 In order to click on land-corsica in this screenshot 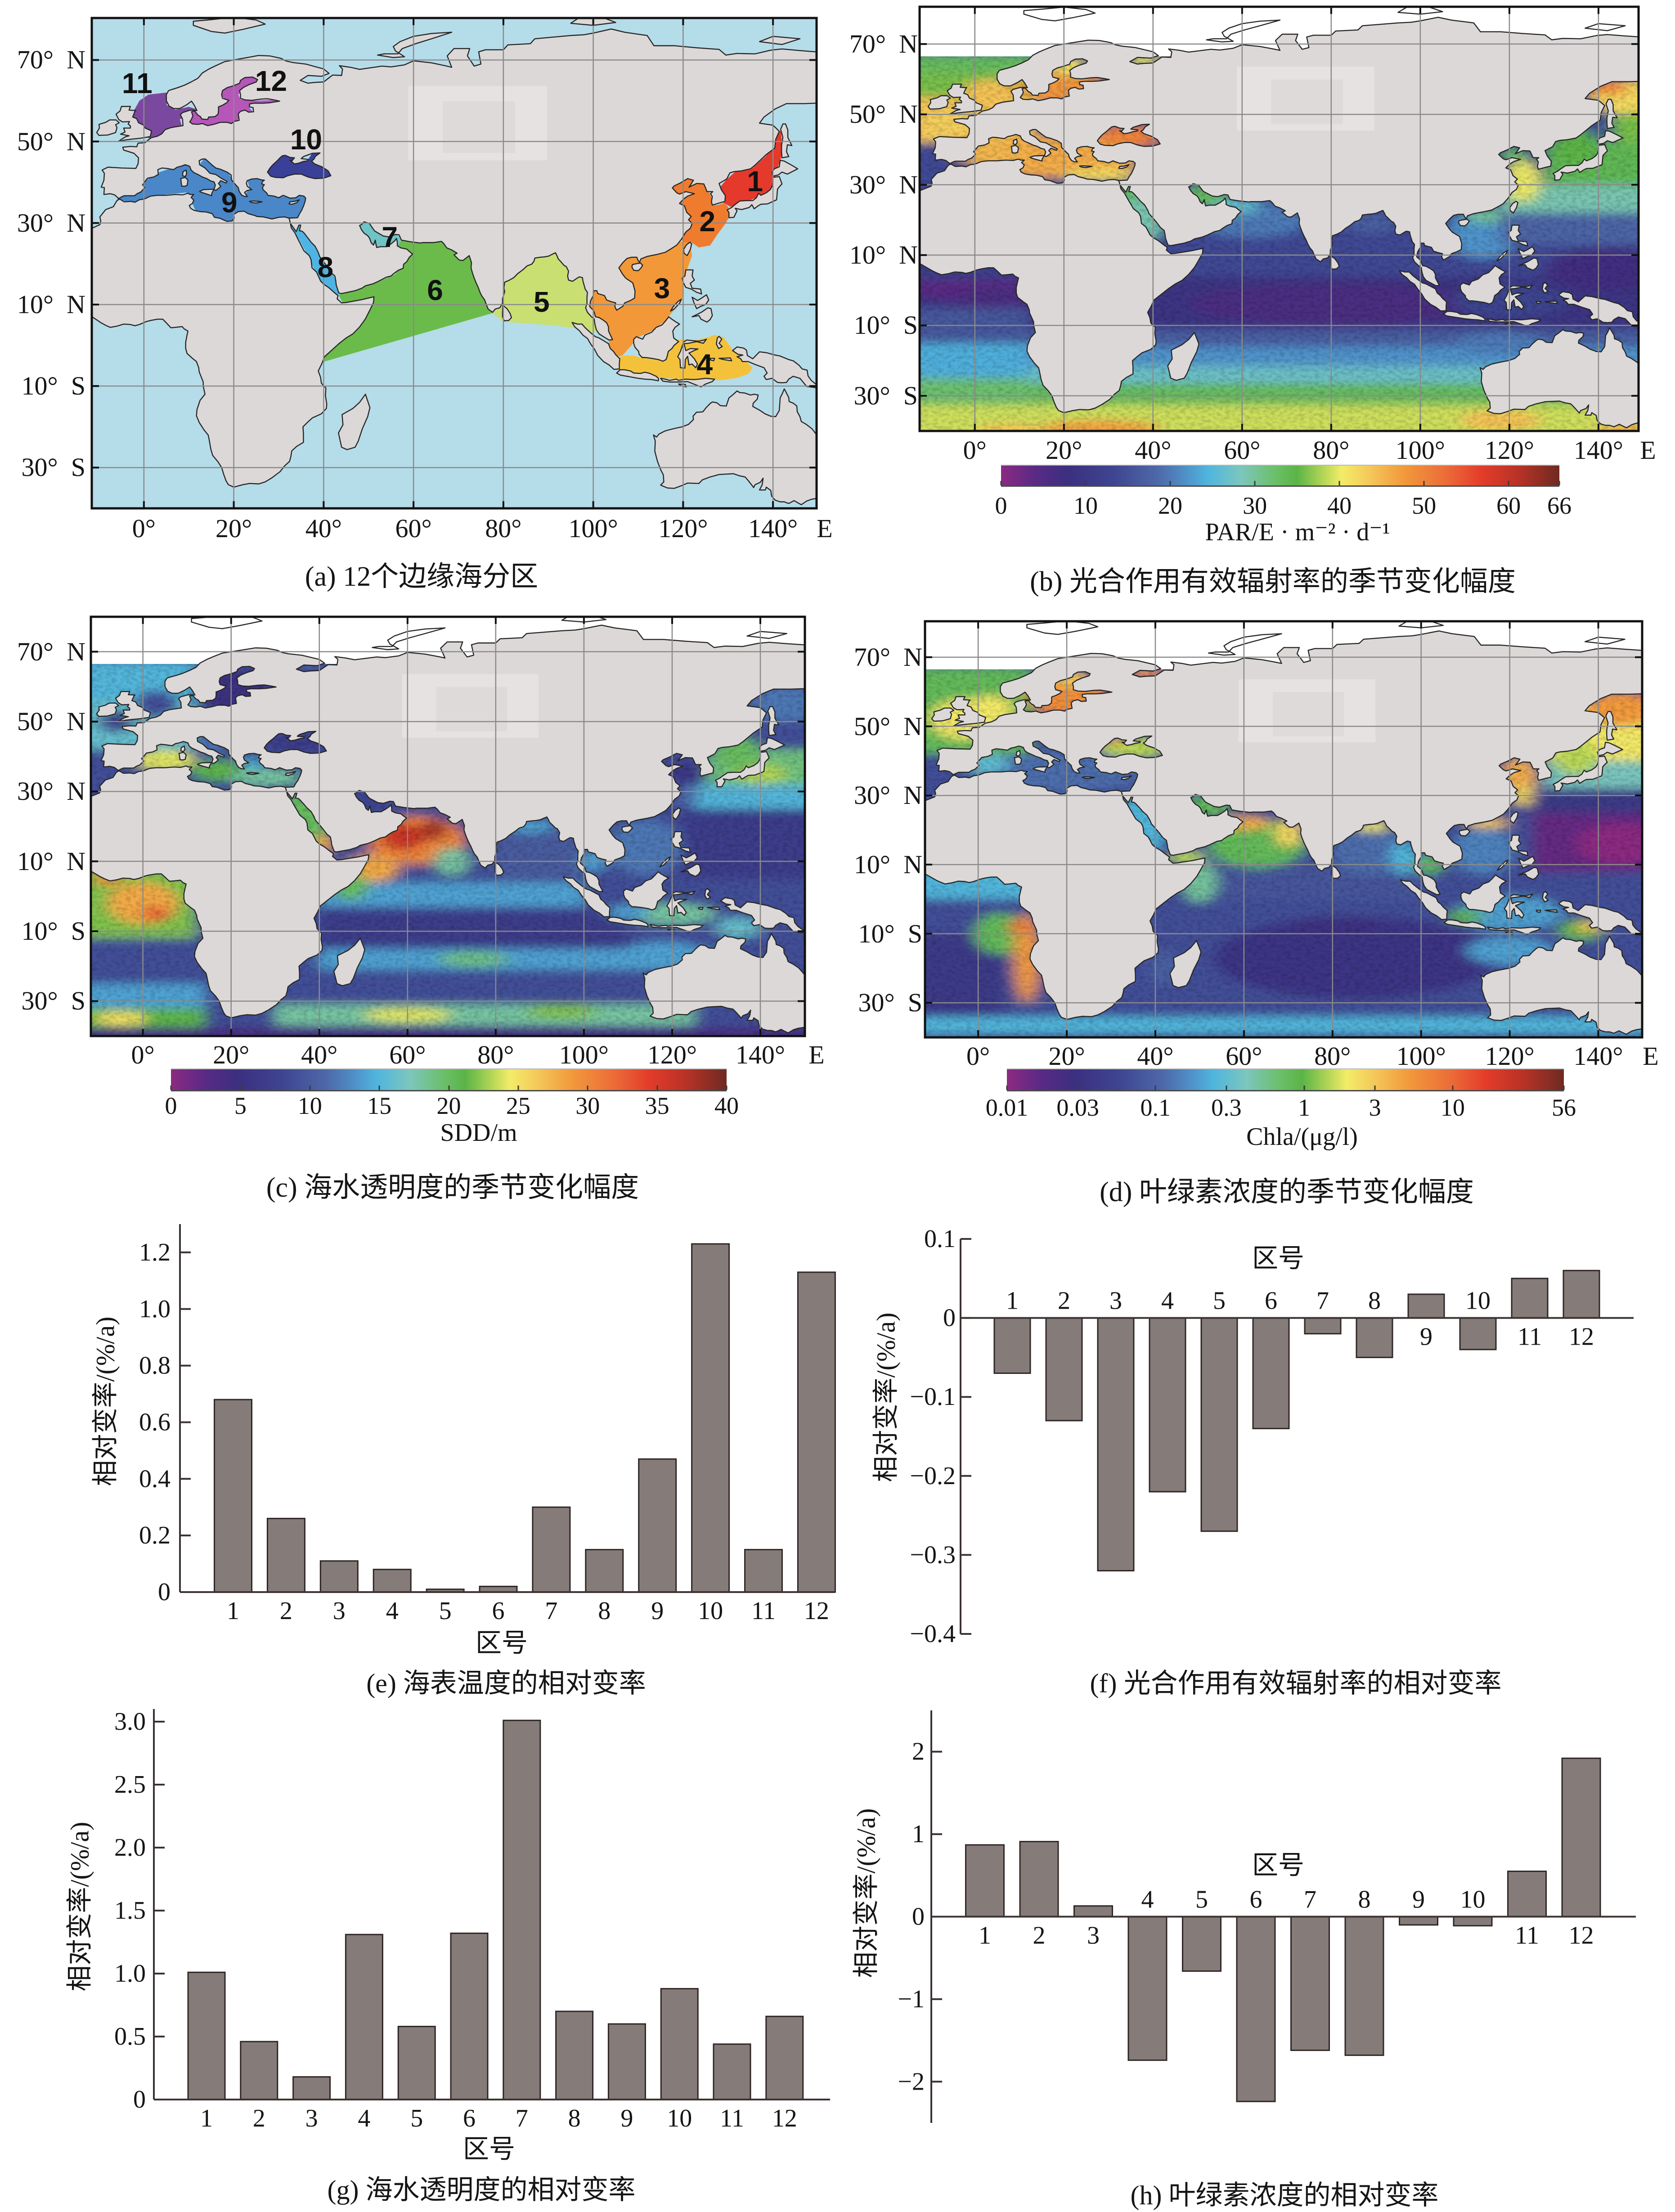, I will do `click(183, 748)`.